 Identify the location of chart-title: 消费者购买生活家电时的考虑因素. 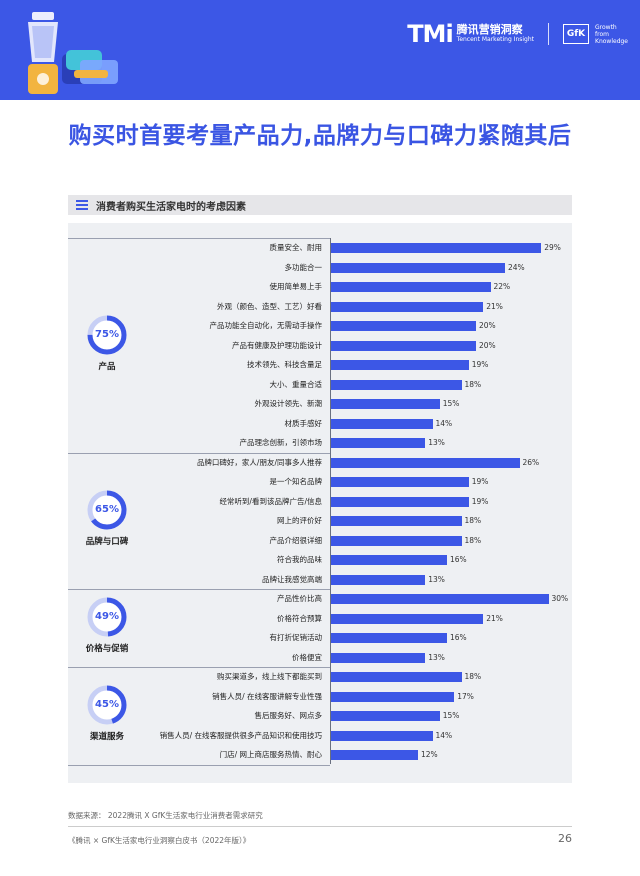
(171, 207).